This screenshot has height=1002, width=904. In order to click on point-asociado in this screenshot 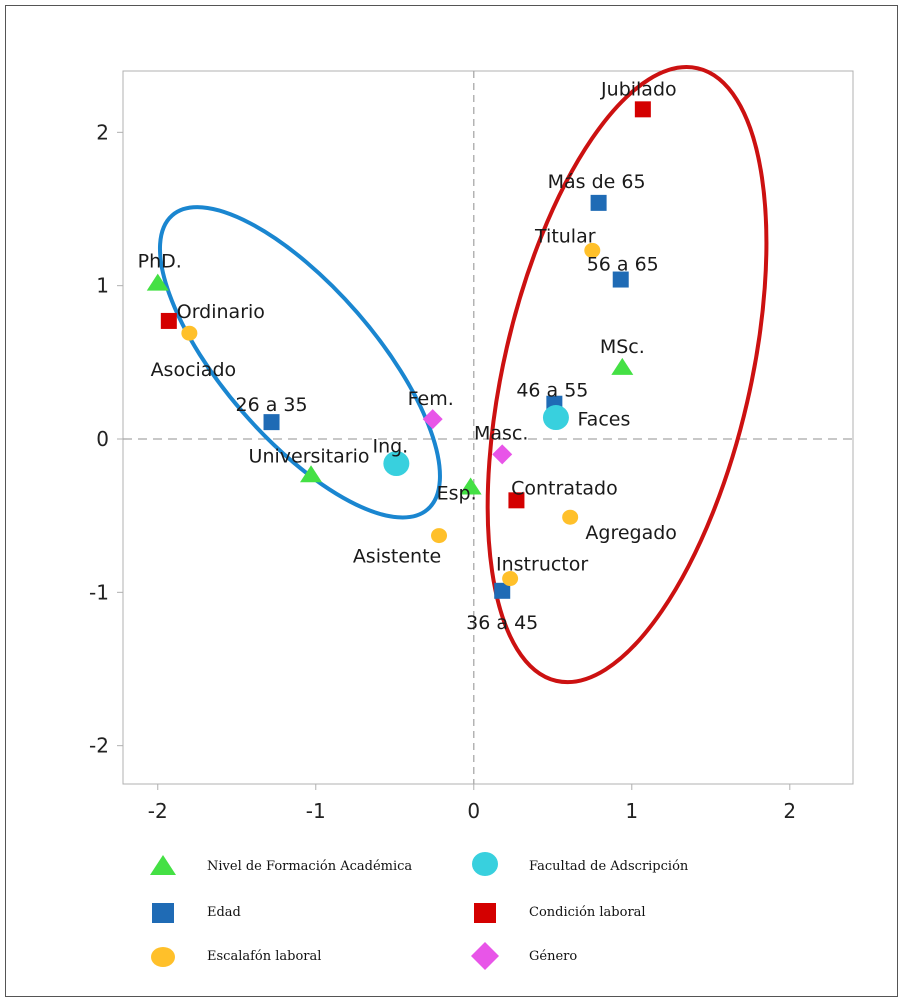, I will do `click(189, 333)`.